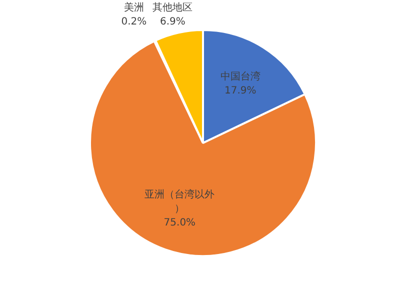 This screenshot has height=281, width=406. I want to click on data-label: 0.2%, so click(134, 22).